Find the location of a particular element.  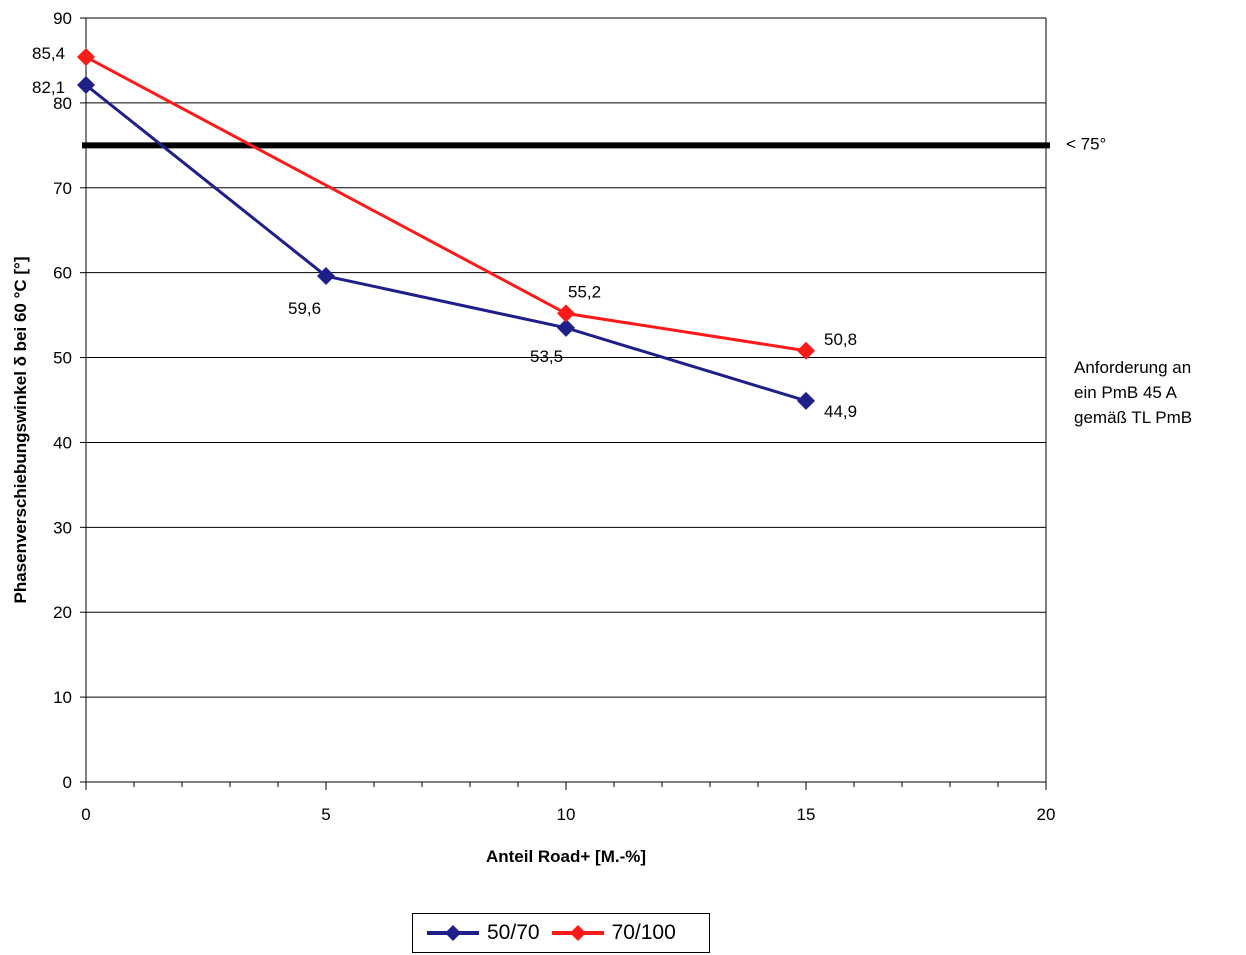

x-tick-label: 20 is located at coordinates (1046, 814).